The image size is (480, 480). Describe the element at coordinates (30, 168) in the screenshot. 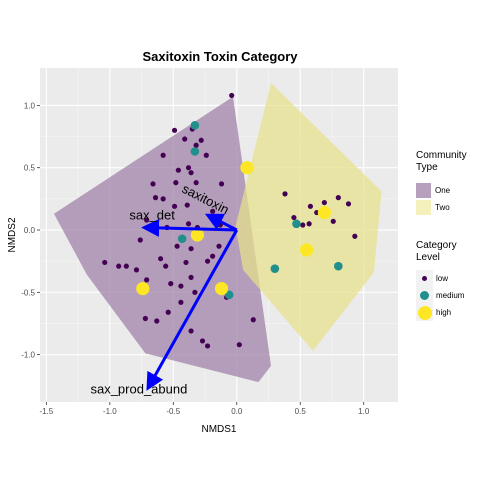

I see `y-tick-label: 0.5` at that location.